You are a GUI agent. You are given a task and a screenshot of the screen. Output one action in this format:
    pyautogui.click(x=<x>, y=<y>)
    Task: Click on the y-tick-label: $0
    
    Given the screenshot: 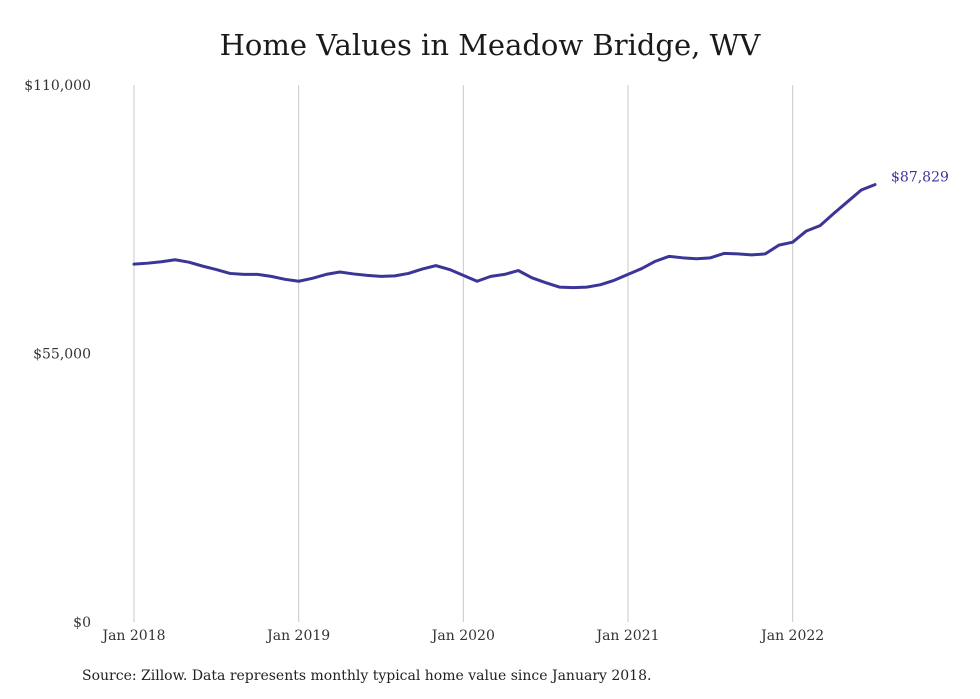 What is the action you would take?
    pyautogui.click(x=82, y=623)
    